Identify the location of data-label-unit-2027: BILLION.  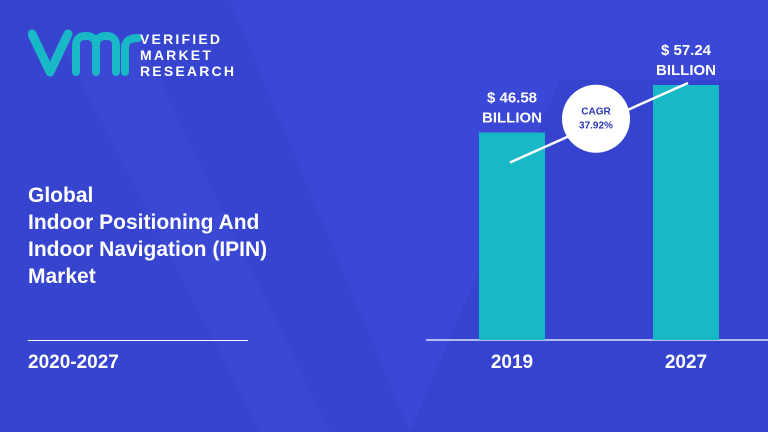
(686, 70).